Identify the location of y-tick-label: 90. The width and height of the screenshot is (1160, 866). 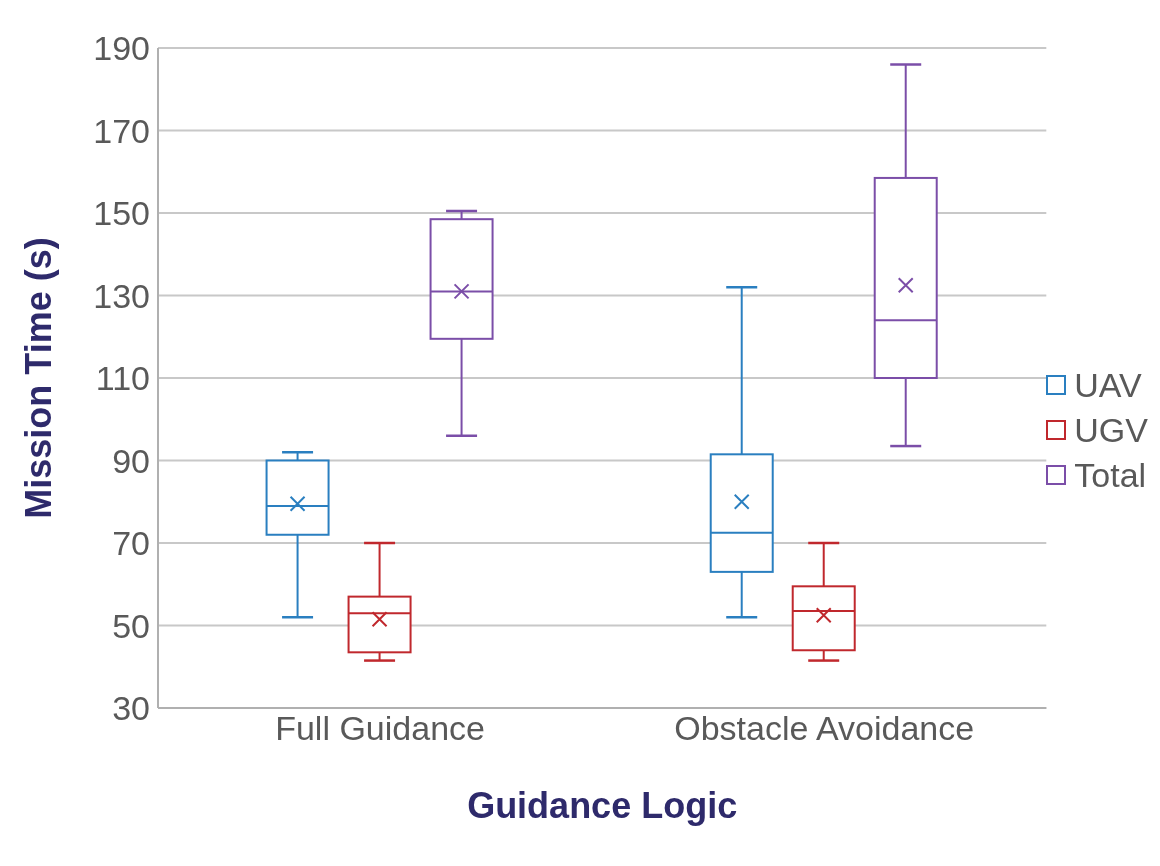
(131, 460).